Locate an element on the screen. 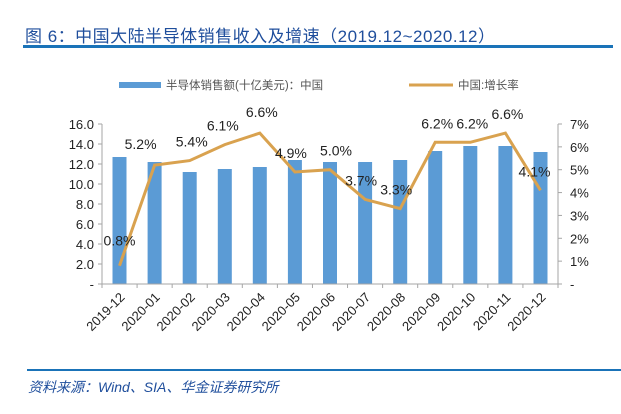 This screenshot has height=414, width=621. left-axis-tick-label: 14.0 is located at coordinates (81, 144).